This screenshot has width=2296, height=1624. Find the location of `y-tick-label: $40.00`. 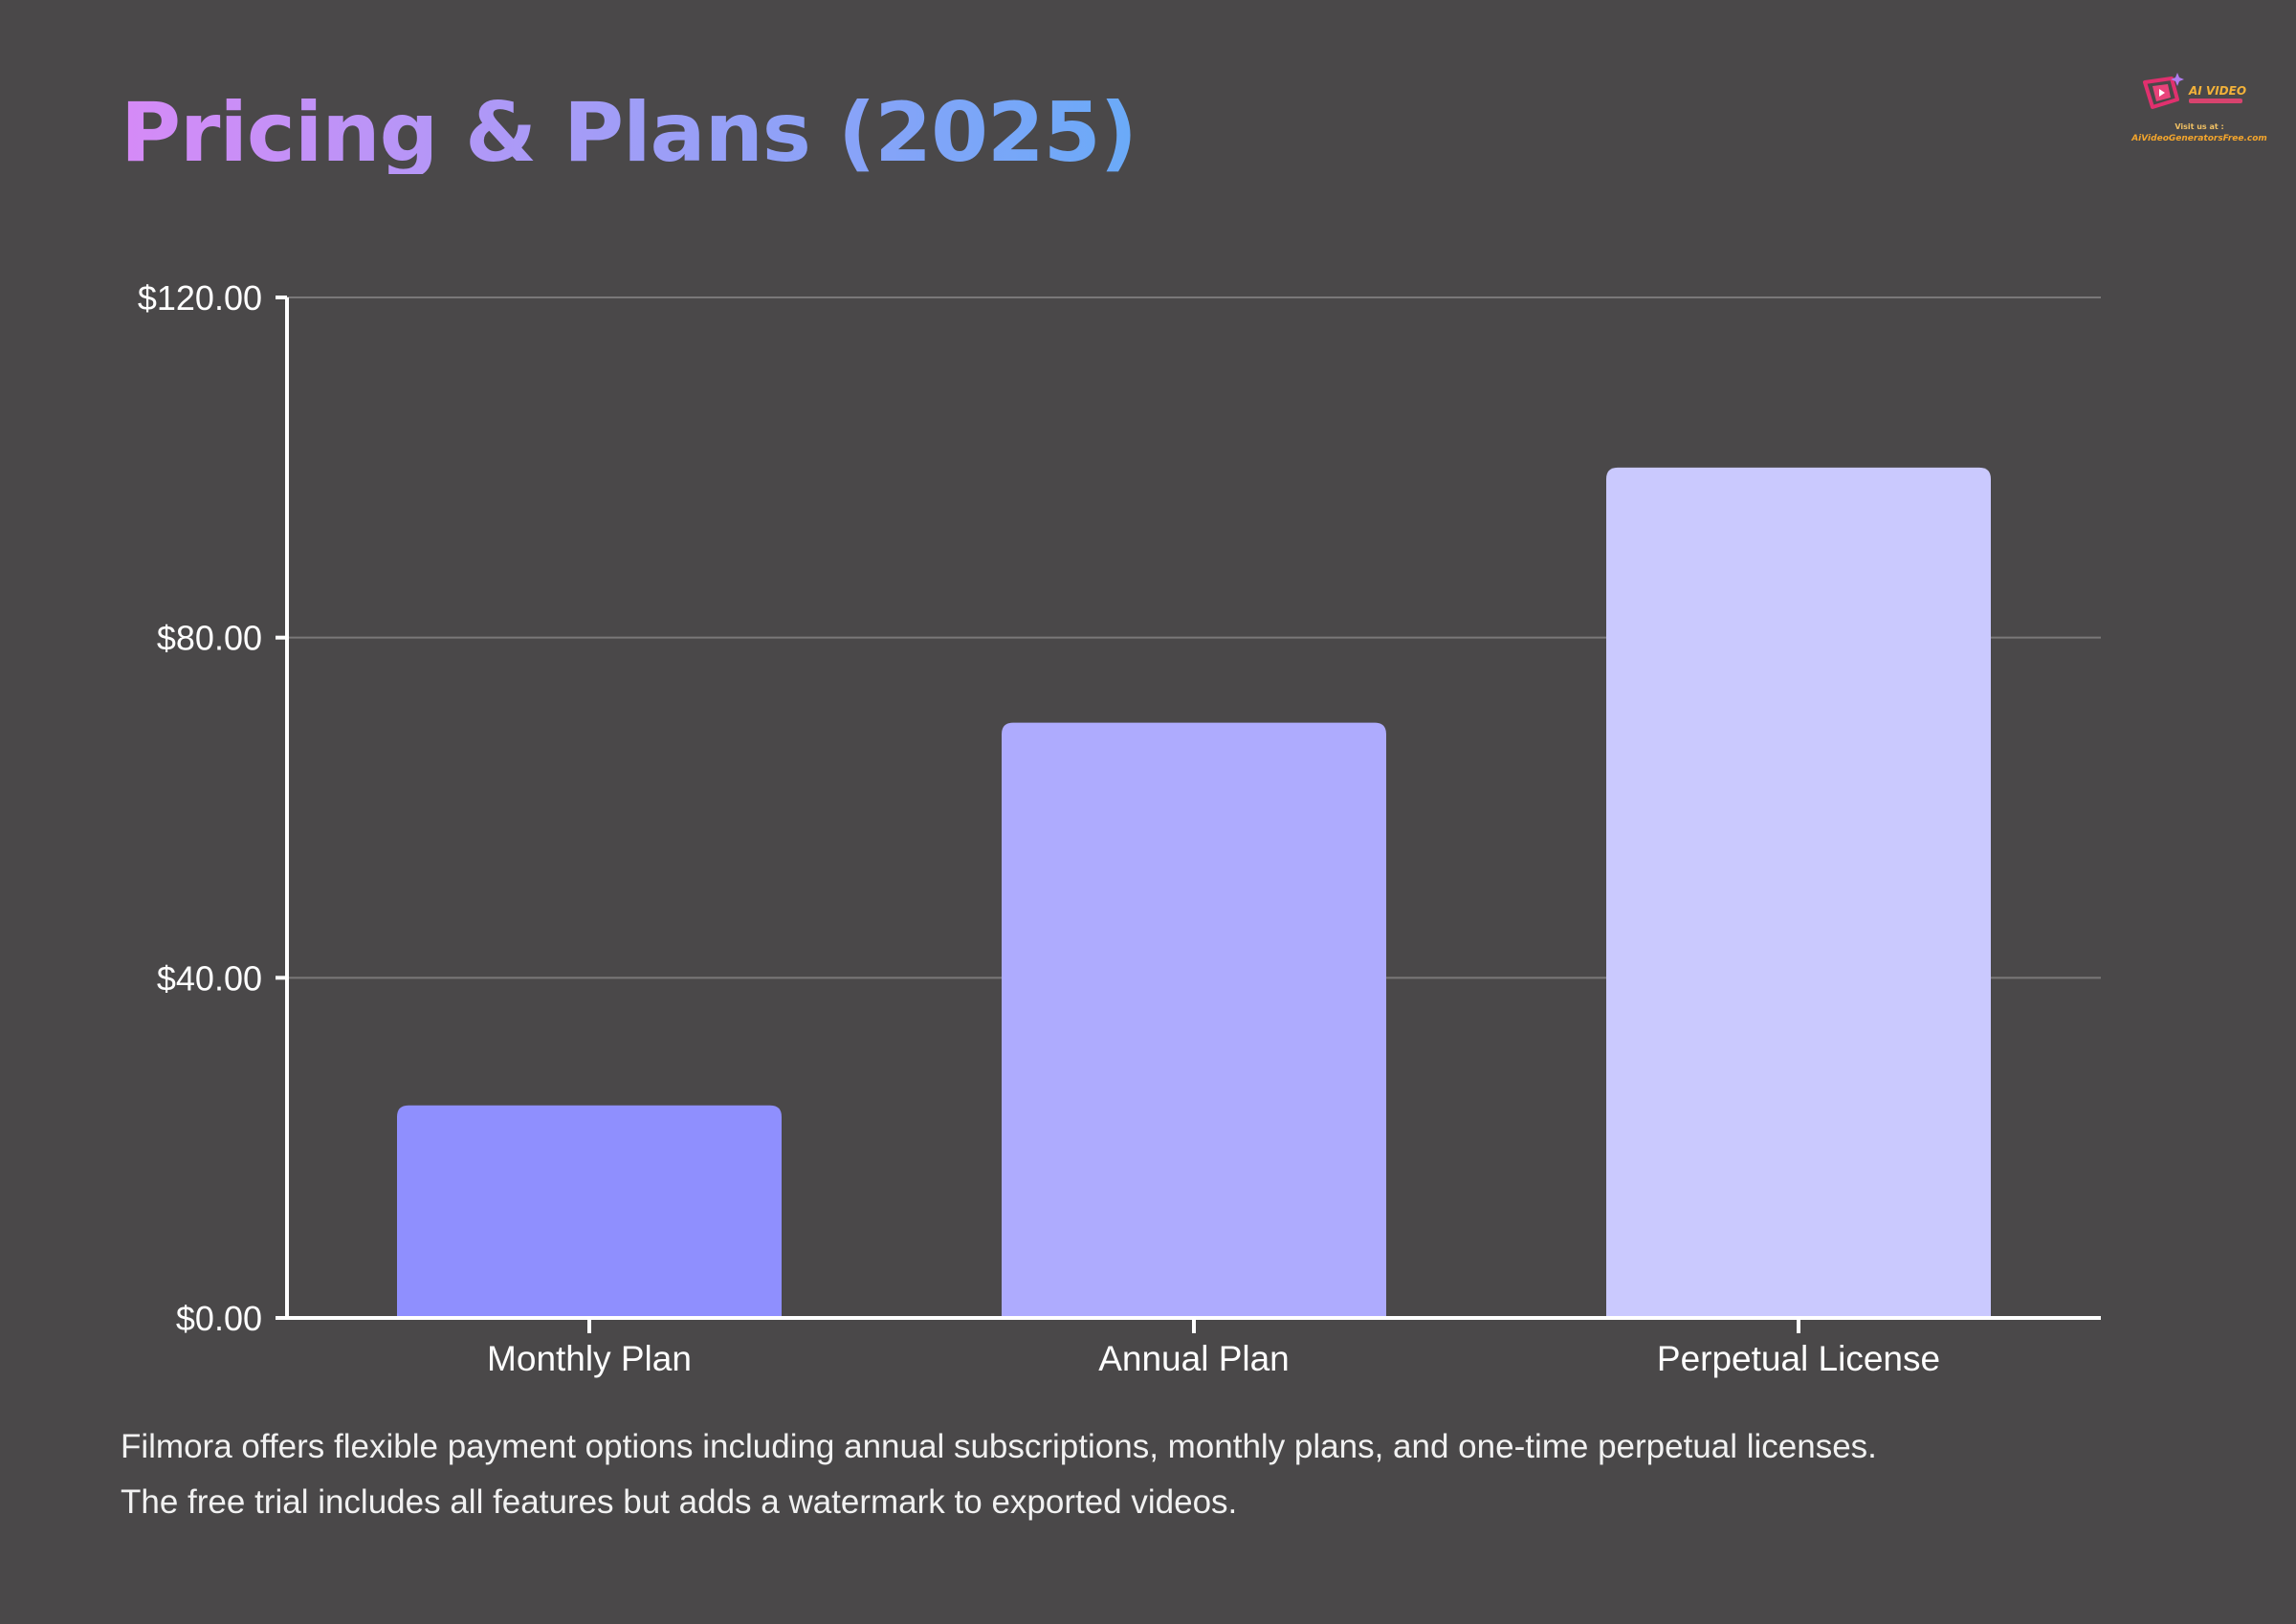

y-tick-label: $40.00 is located at coordinates (210, 978).